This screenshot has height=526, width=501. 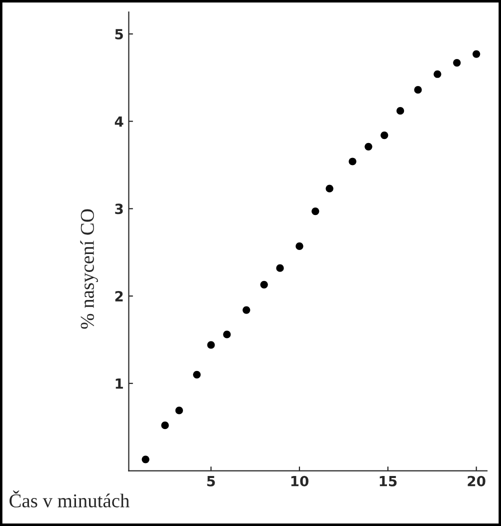 I want to click on x-axis-title: Čas v minutách, so click(x=70, y=499).